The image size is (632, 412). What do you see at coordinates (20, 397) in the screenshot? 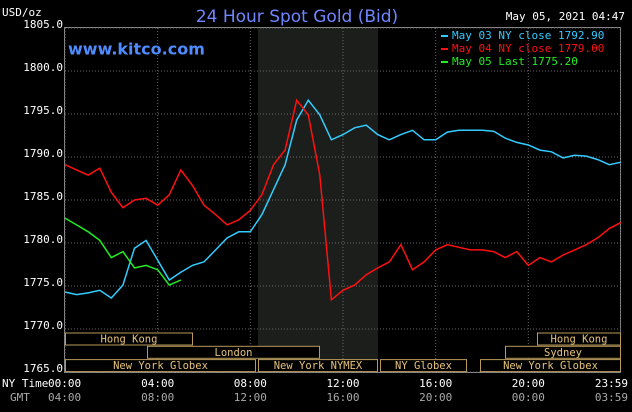
I see `x2-row-label: GMT` at bounding box center [20, 397].